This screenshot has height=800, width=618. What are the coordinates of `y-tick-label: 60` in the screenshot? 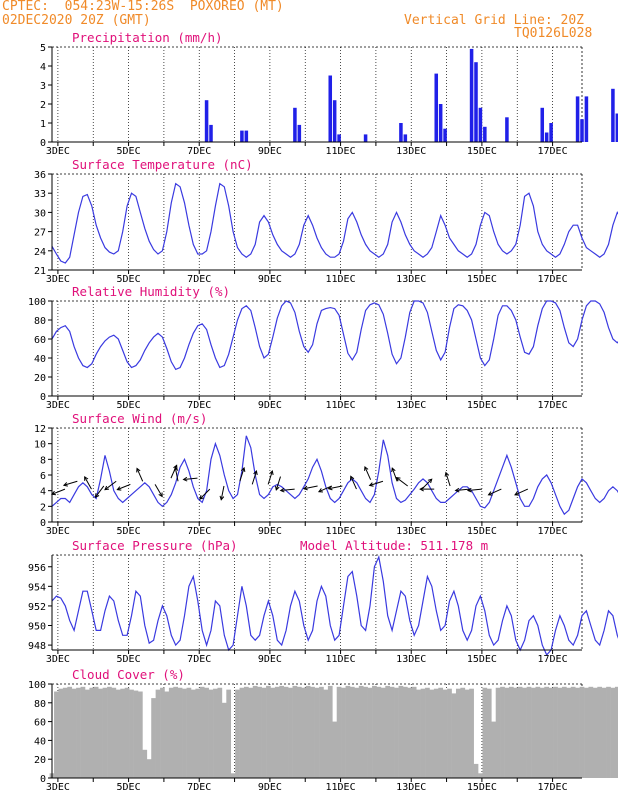 It's located at (40, 340).